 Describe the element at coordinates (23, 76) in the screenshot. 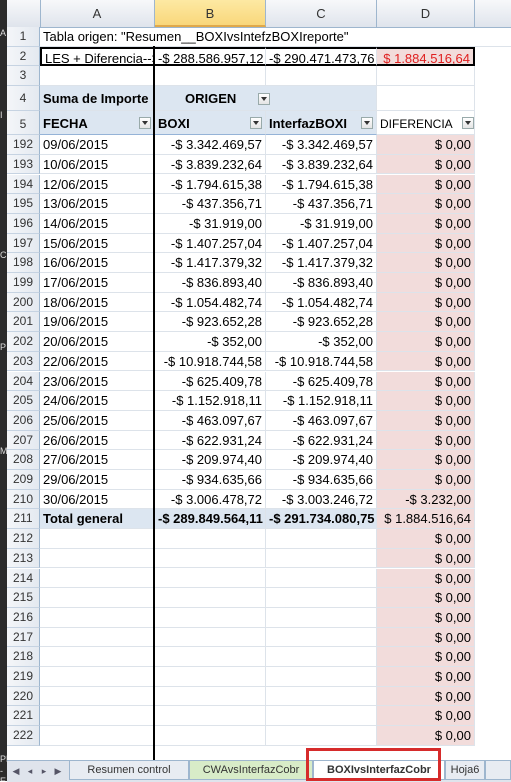

I see `row-header: 3` at that location.